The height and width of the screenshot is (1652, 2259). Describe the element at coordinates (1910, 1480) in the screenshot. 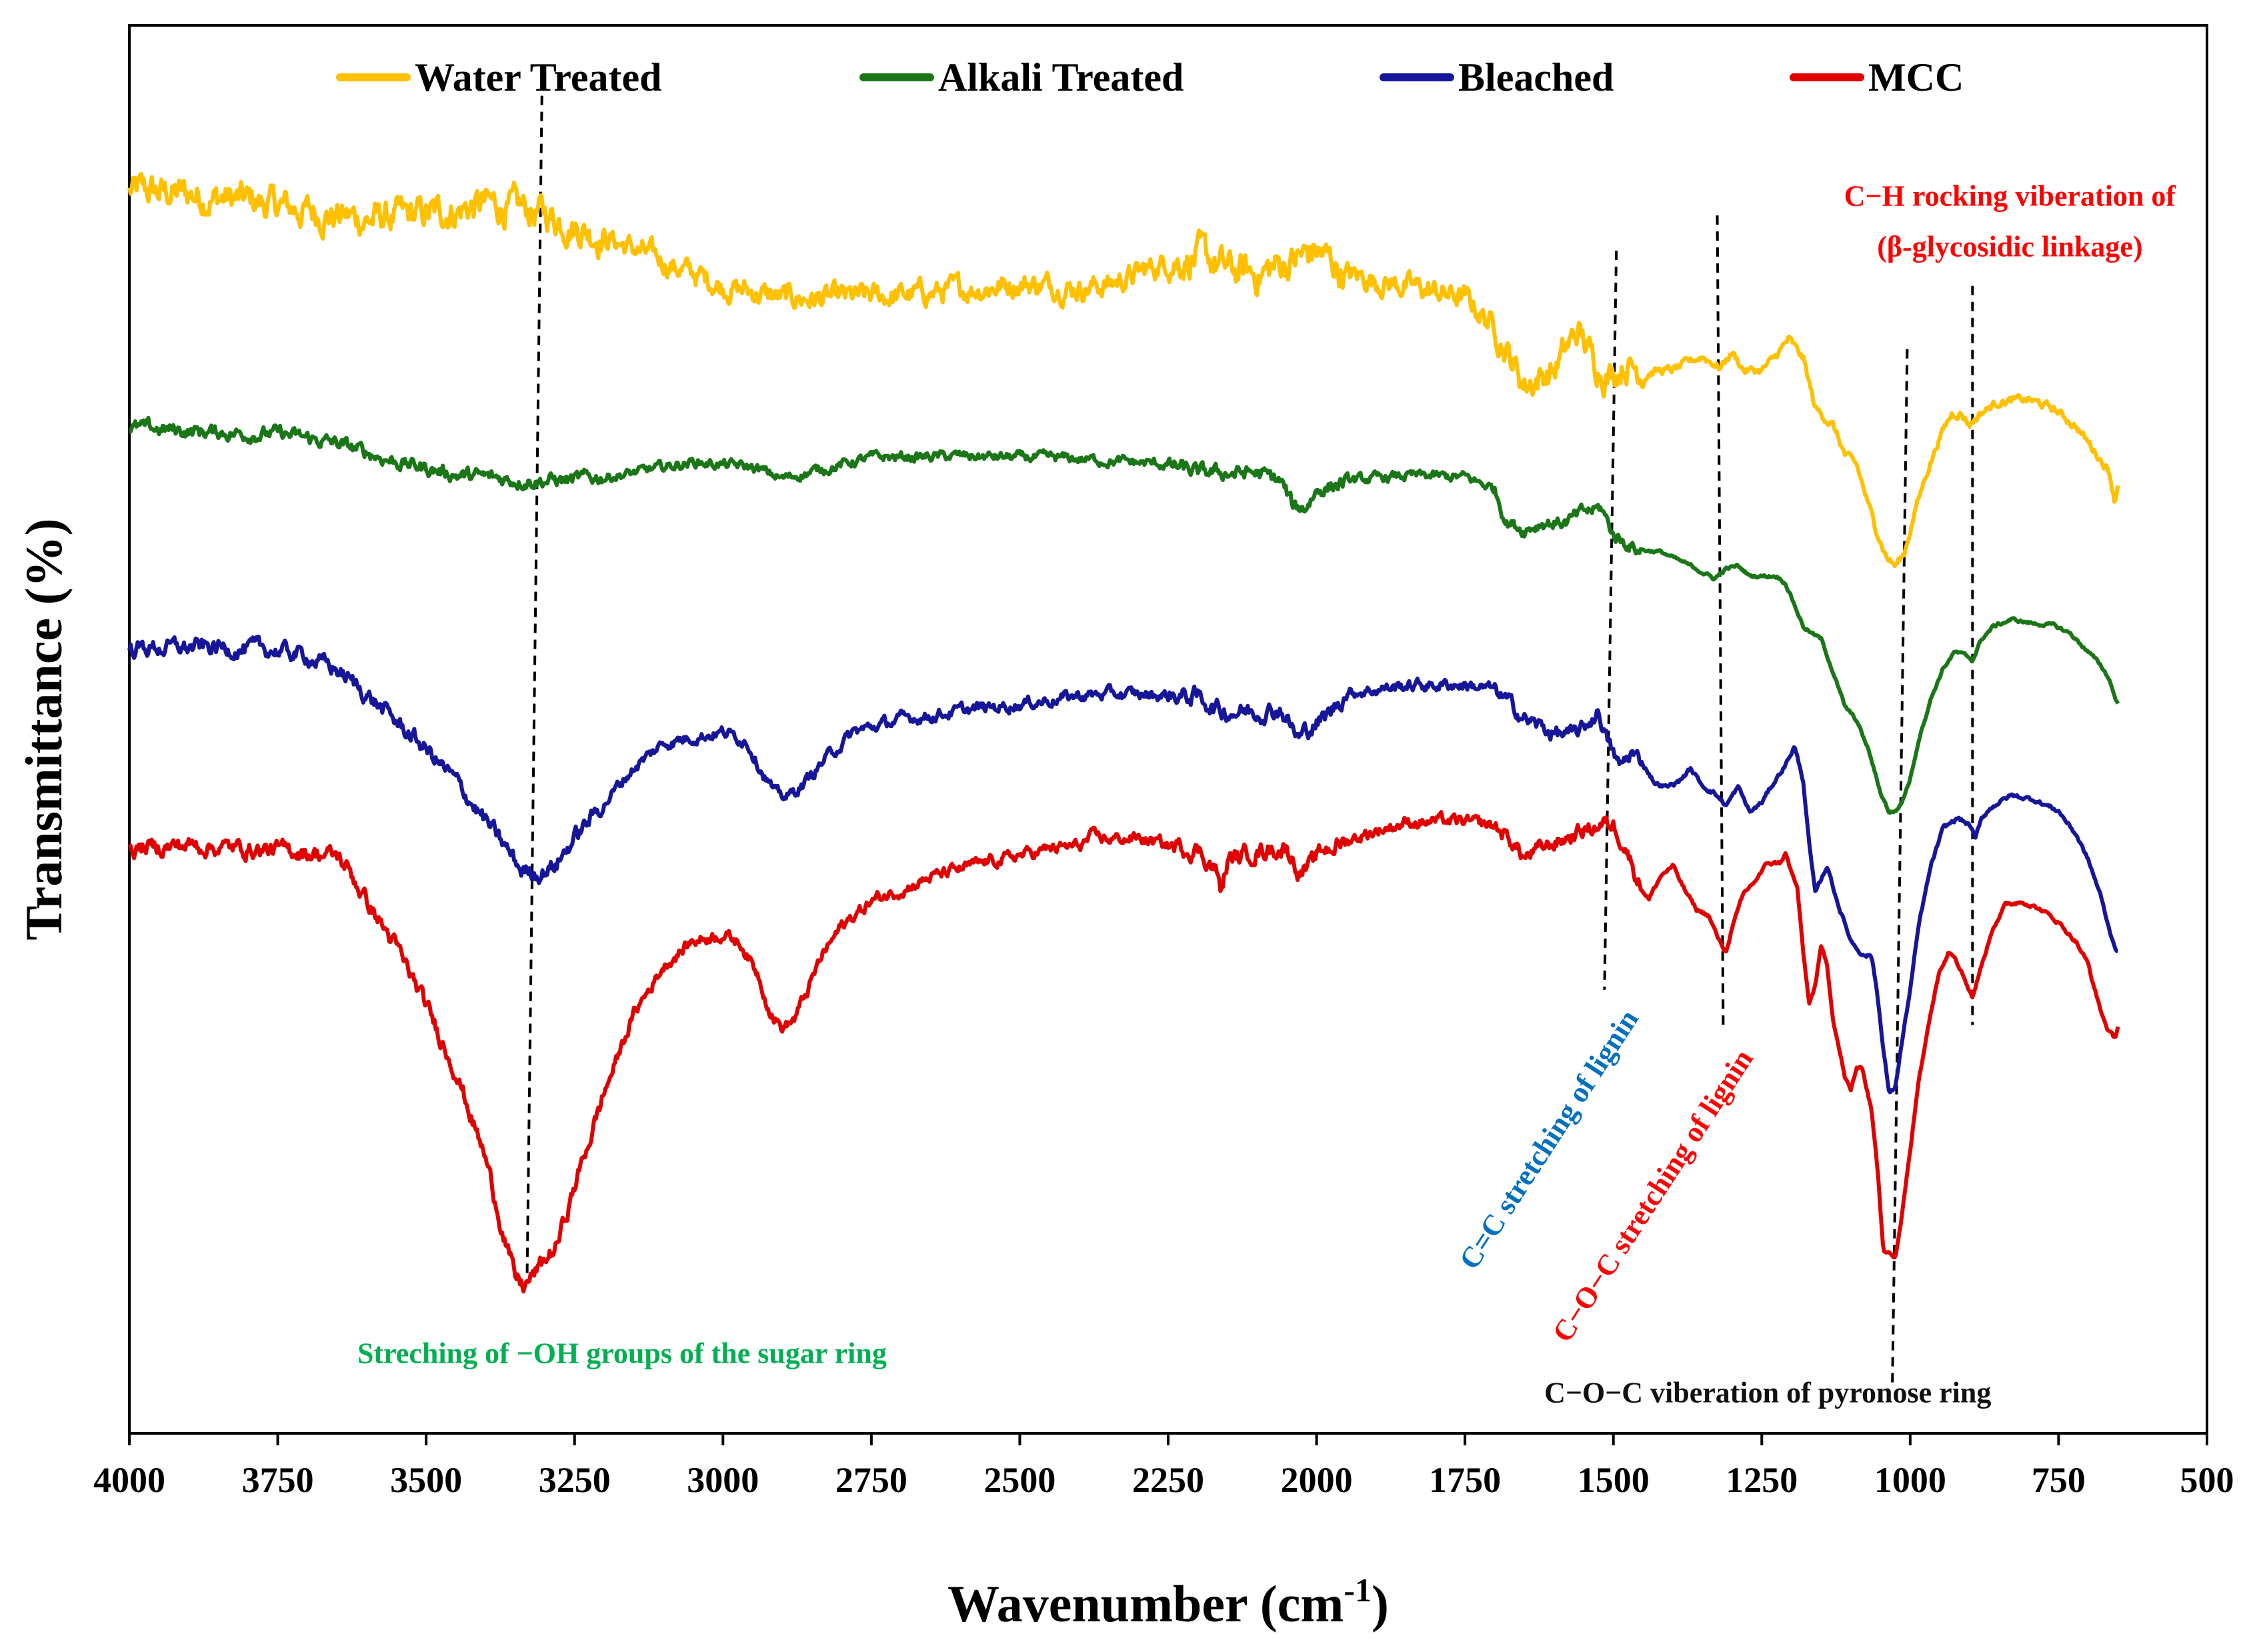

I see `x-tick-label: 1000` at that location.